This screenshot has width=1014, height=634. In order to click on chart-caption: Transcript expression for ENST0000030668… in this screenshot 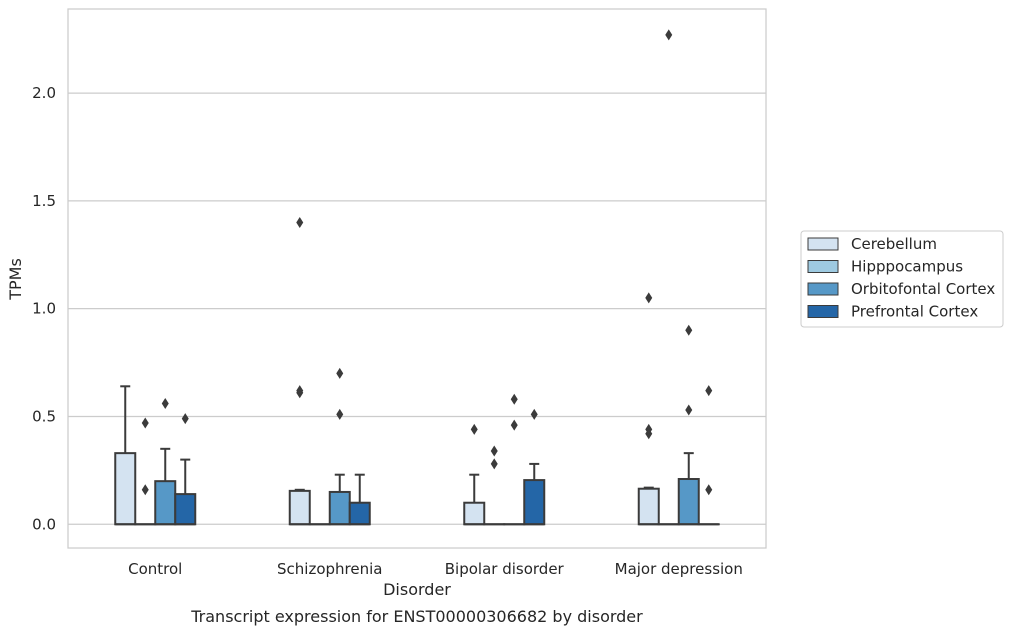, I will do `click(416, 616)`.